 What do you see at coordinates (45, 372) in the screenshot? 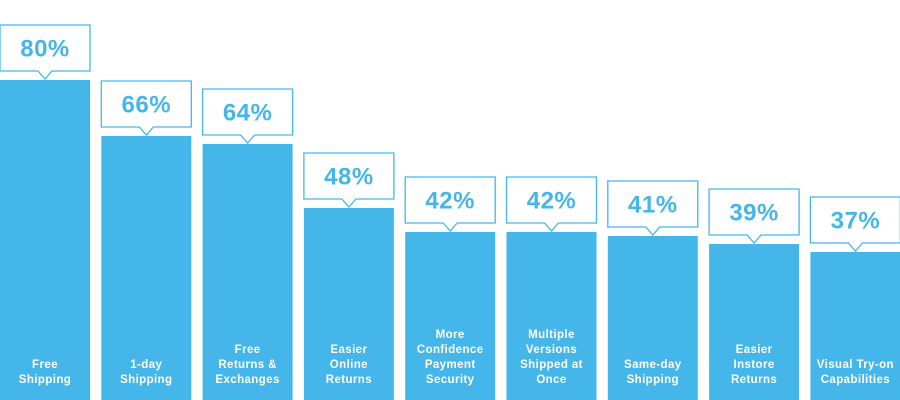
I see `category-label: Free Shipping` at bounding box center [45, 372].